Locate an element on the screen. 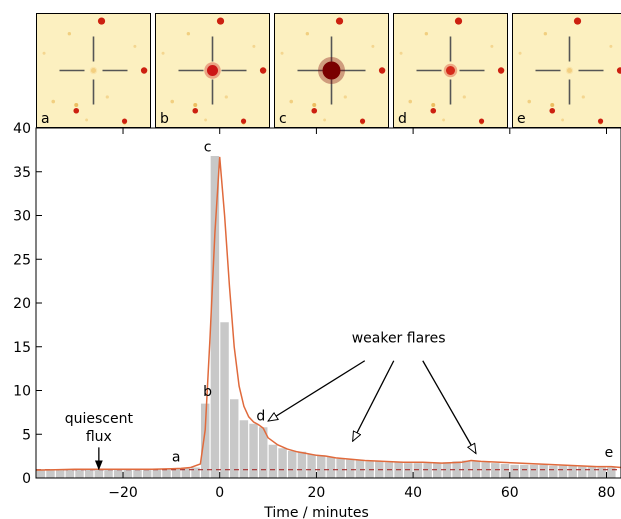 This screenshot has width=621, height=519. thumbnail-a: a is located at coordinates (93, 70).